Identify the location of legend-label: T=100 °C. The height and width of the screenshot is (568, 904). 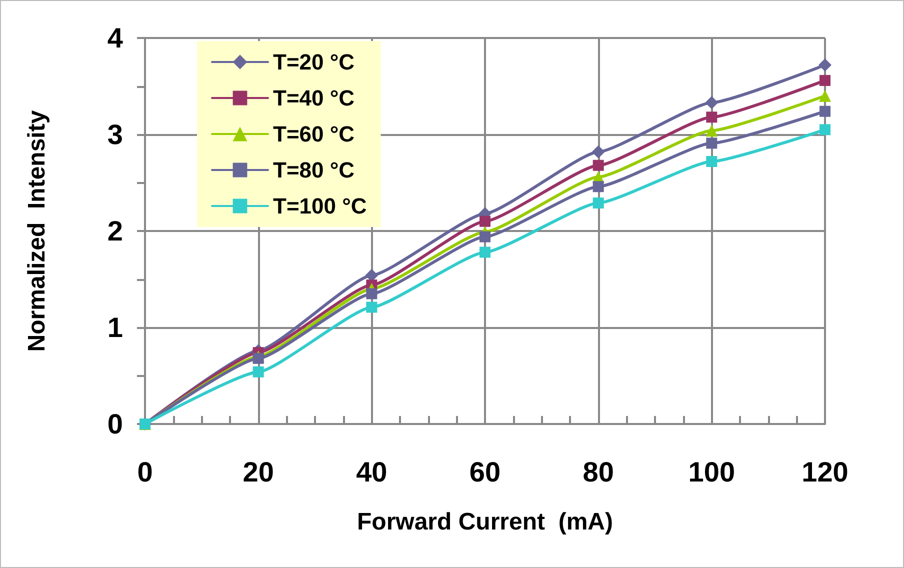
(320, 206).